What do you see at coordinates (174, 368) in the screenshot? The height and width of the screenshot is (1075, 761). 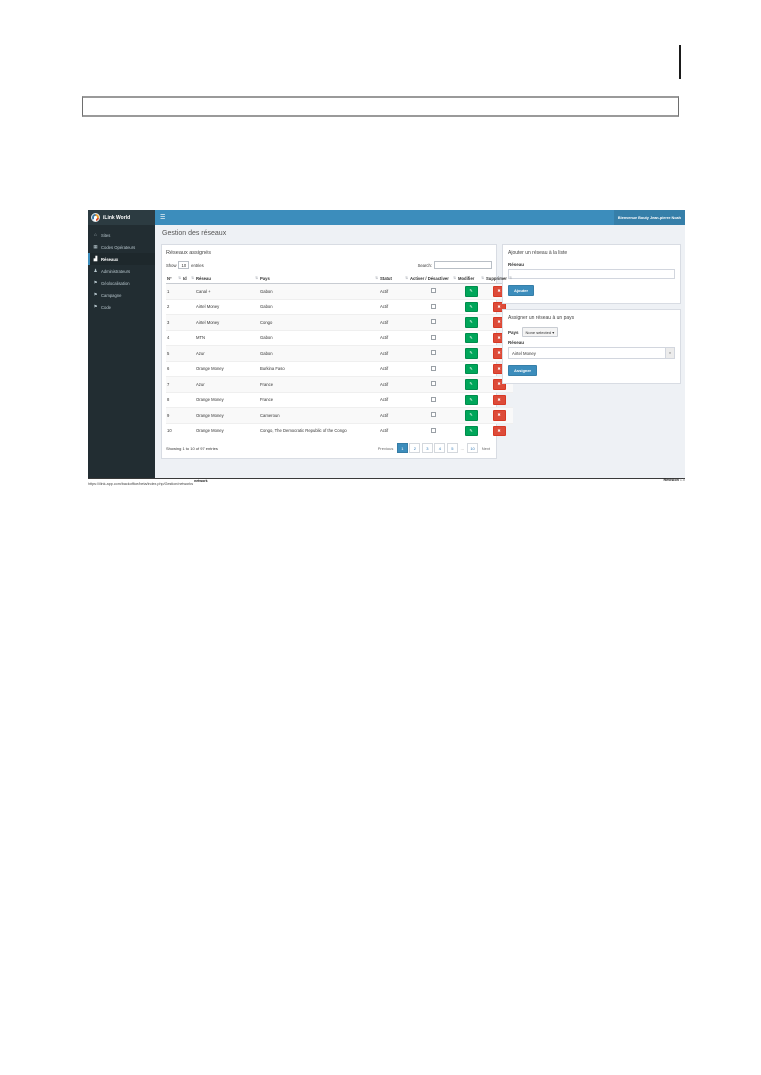 I see `cell-number: 6` at bounding box center [174, 368].